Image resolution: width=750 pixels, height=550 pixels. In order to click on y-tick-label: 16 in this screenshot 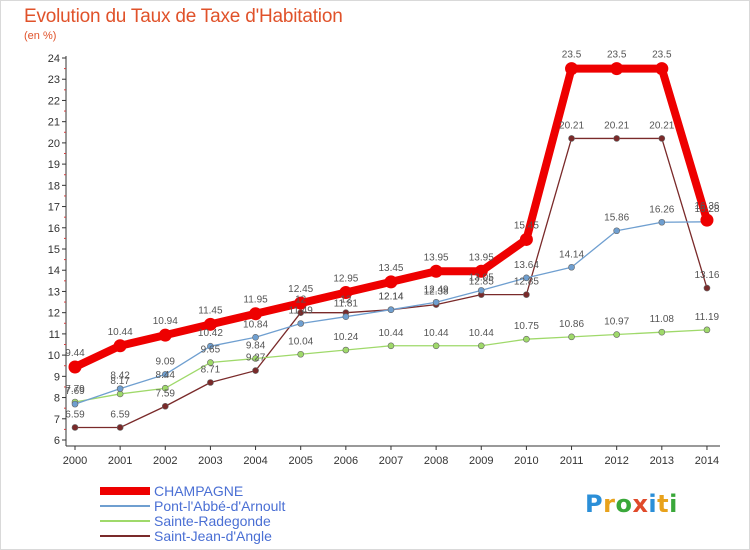, I will do `click(54, 229)`.